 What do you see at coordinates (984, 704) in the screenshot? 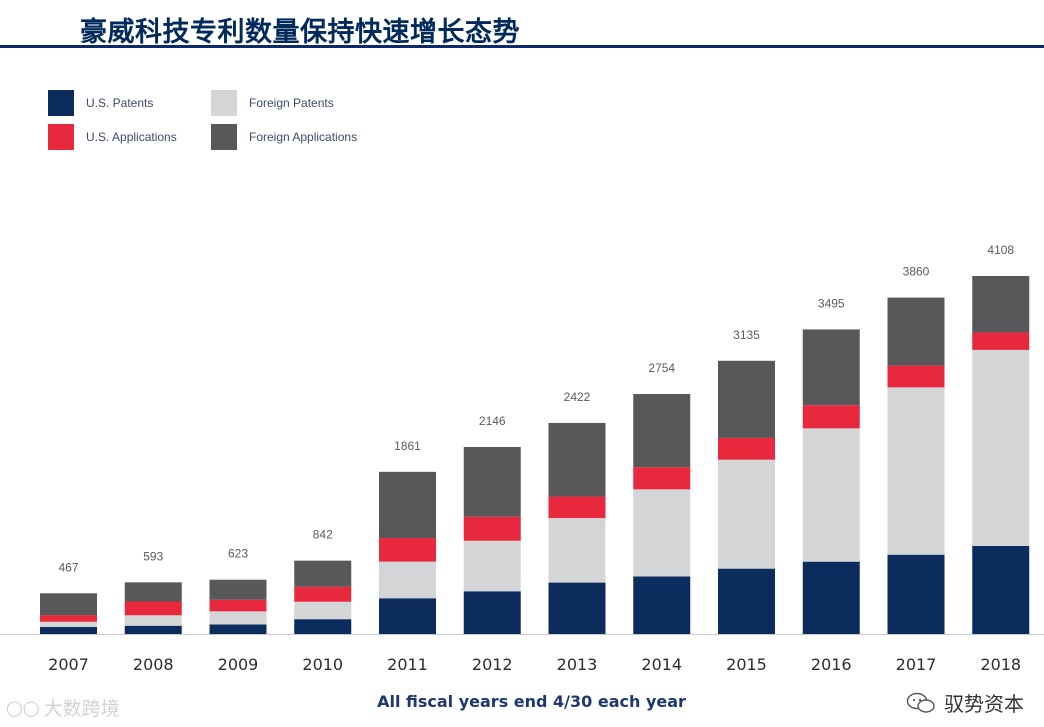
I see `watermark-right-text: 驭势资本` at bounding box center [984, 704].